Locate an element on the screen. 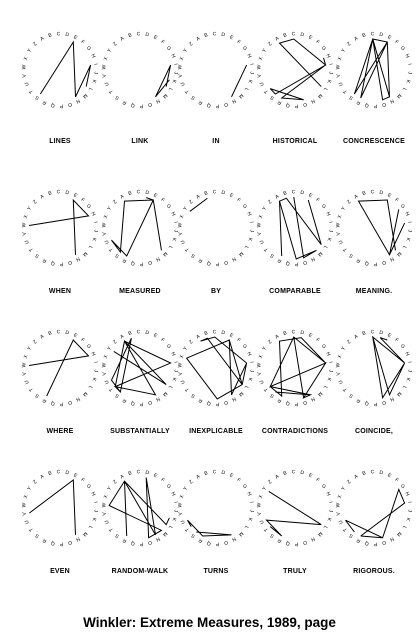 The height and width of the screenshot is (640, 419). poem-cell: A B C D E F G H I J K L M N O P Q R S T U V W X Y Z CONCRESCENCE is located at coordinates (374, 105).